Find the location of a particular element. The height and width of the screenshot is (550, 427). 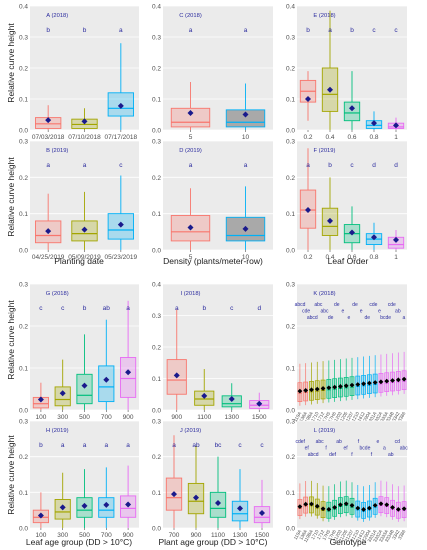

panel-title: F (2019) is located at coordinates (325, 151).